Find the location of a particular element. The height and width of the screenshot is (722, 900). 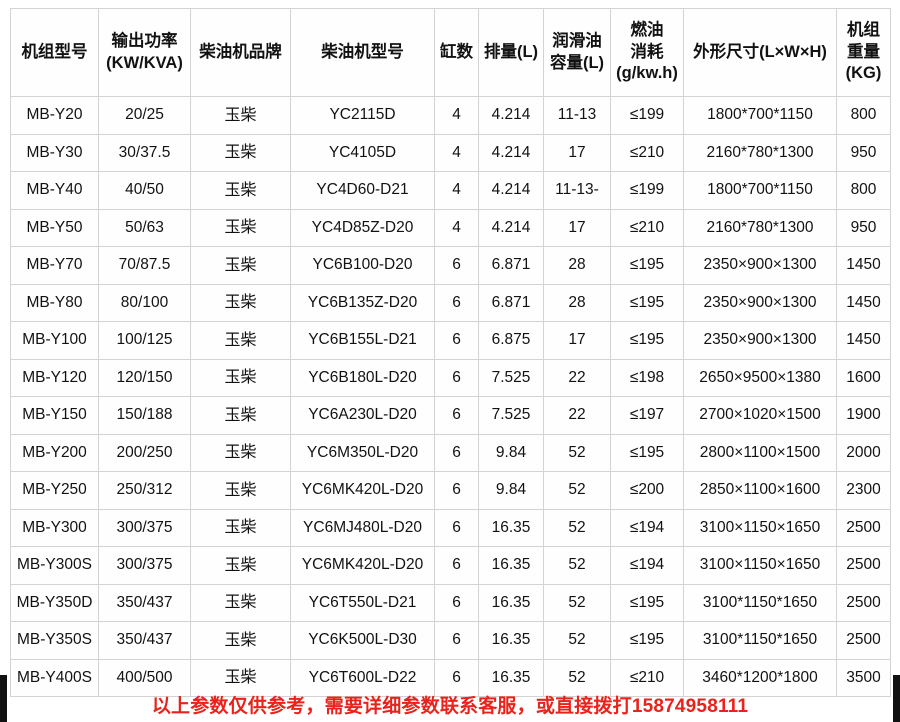

column-header-line: (g/kw.h) is located at coordinates (647, 73).